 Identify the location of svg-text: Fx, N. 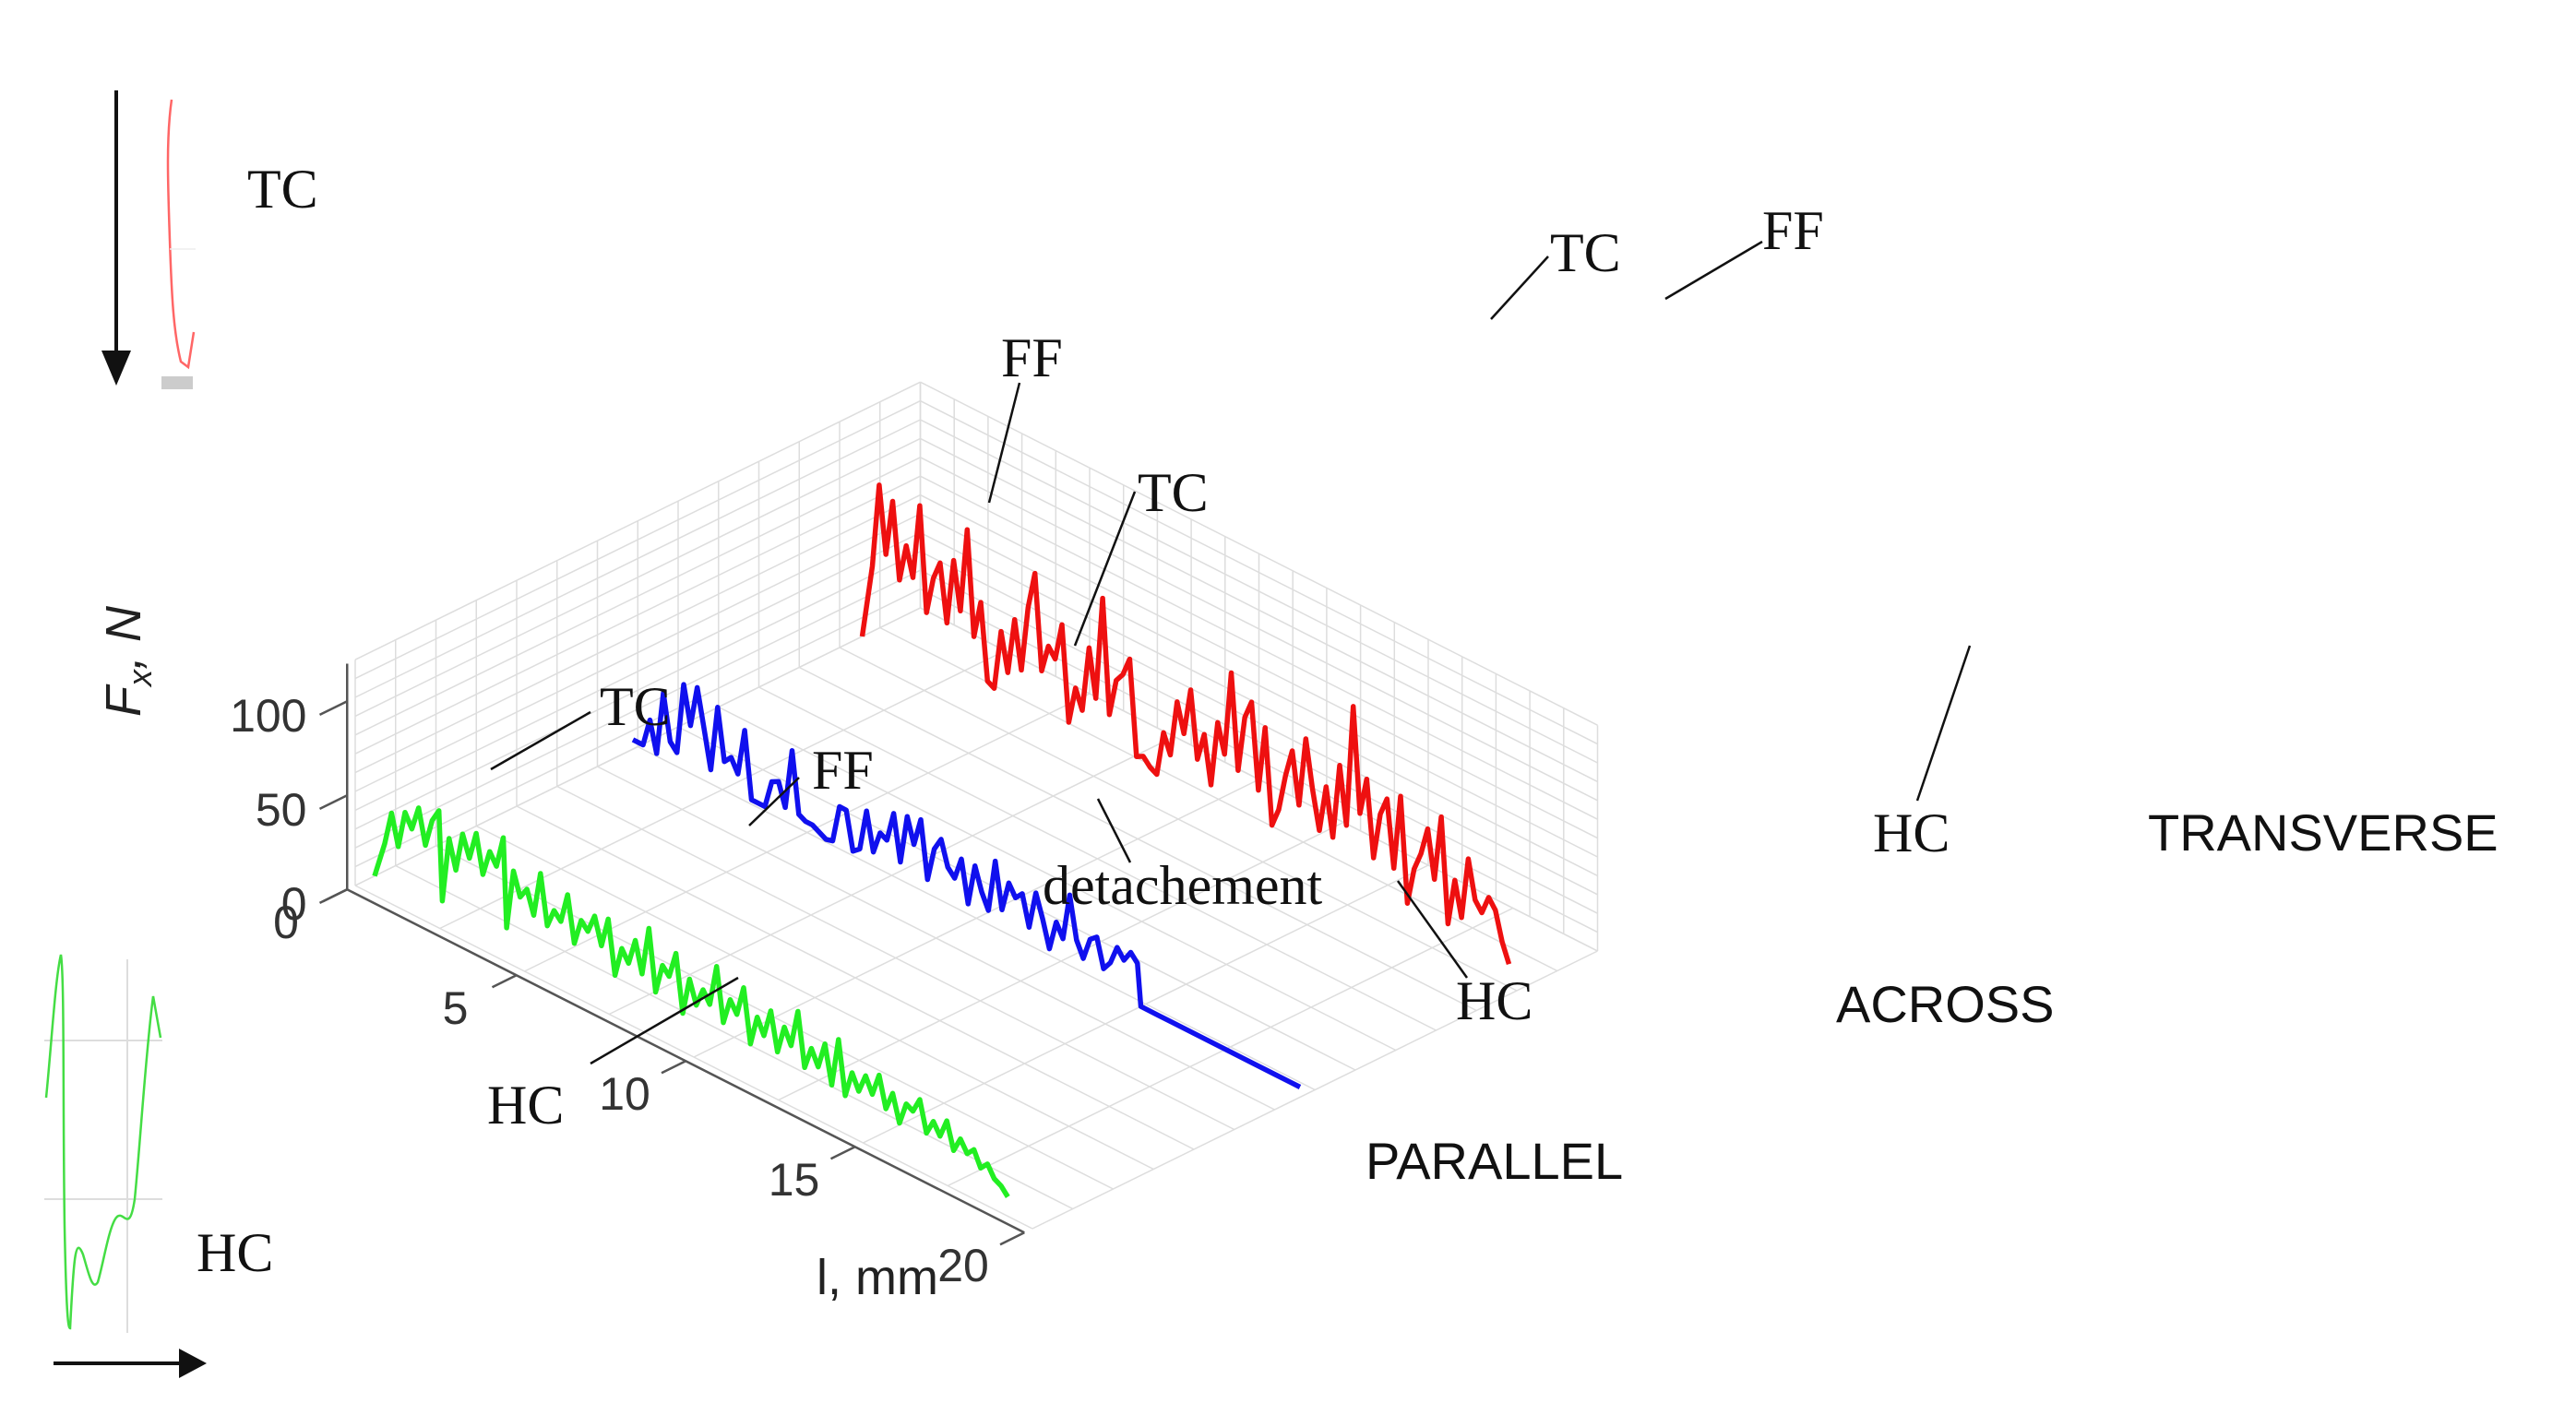
(127, 661).